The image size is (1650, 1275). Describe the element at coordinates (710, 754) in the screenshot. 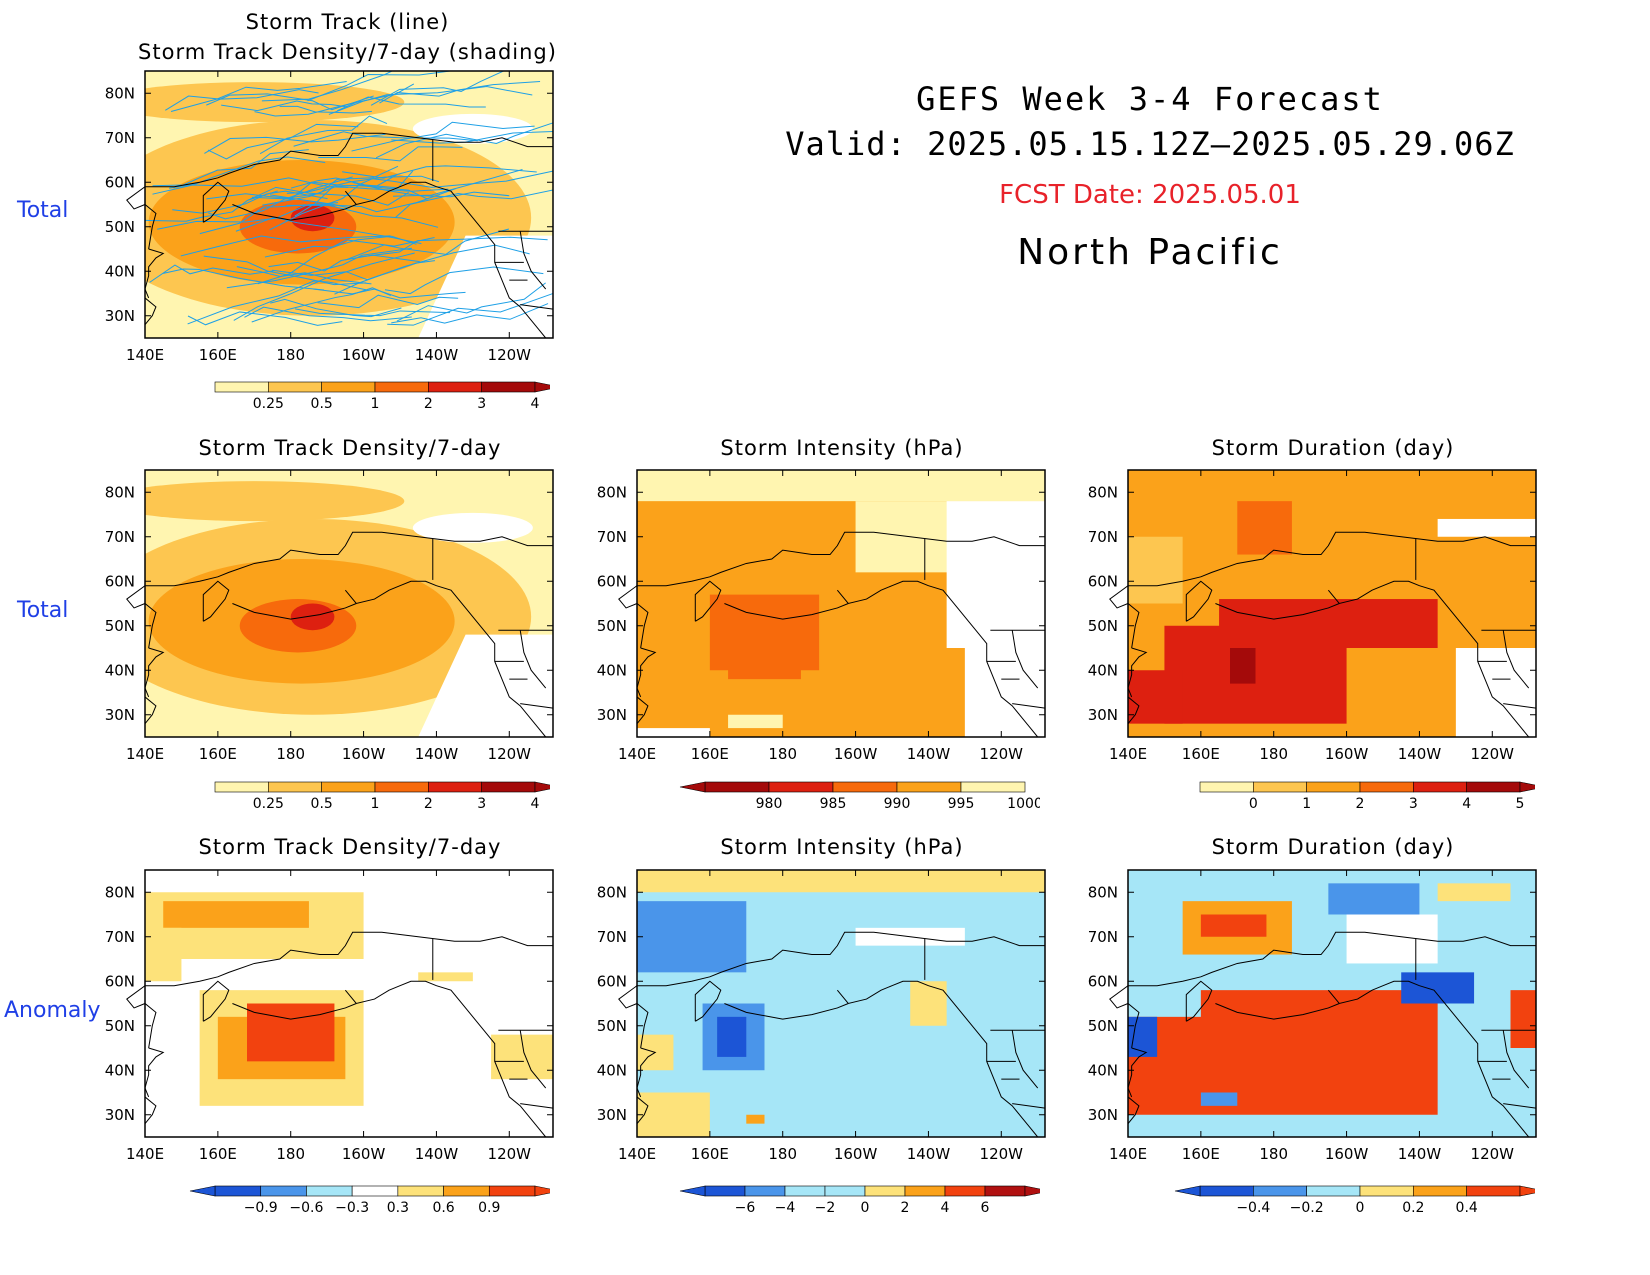

I see `intensity-total-lon-label: 160E` at that location.